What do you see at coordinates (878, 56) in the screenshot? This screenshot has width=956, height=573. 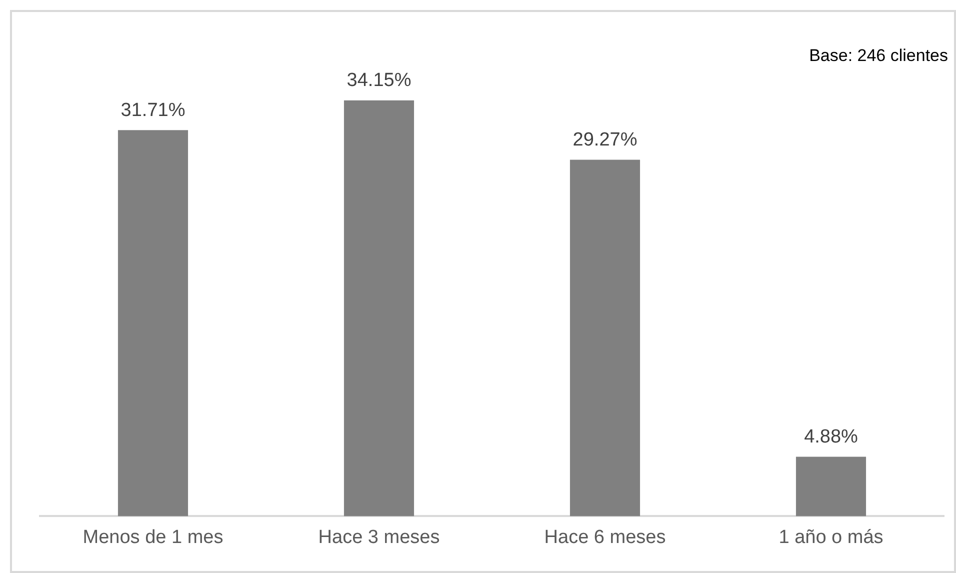 I see `text: Base: 246 clientes` at bounding box center [878, 56].